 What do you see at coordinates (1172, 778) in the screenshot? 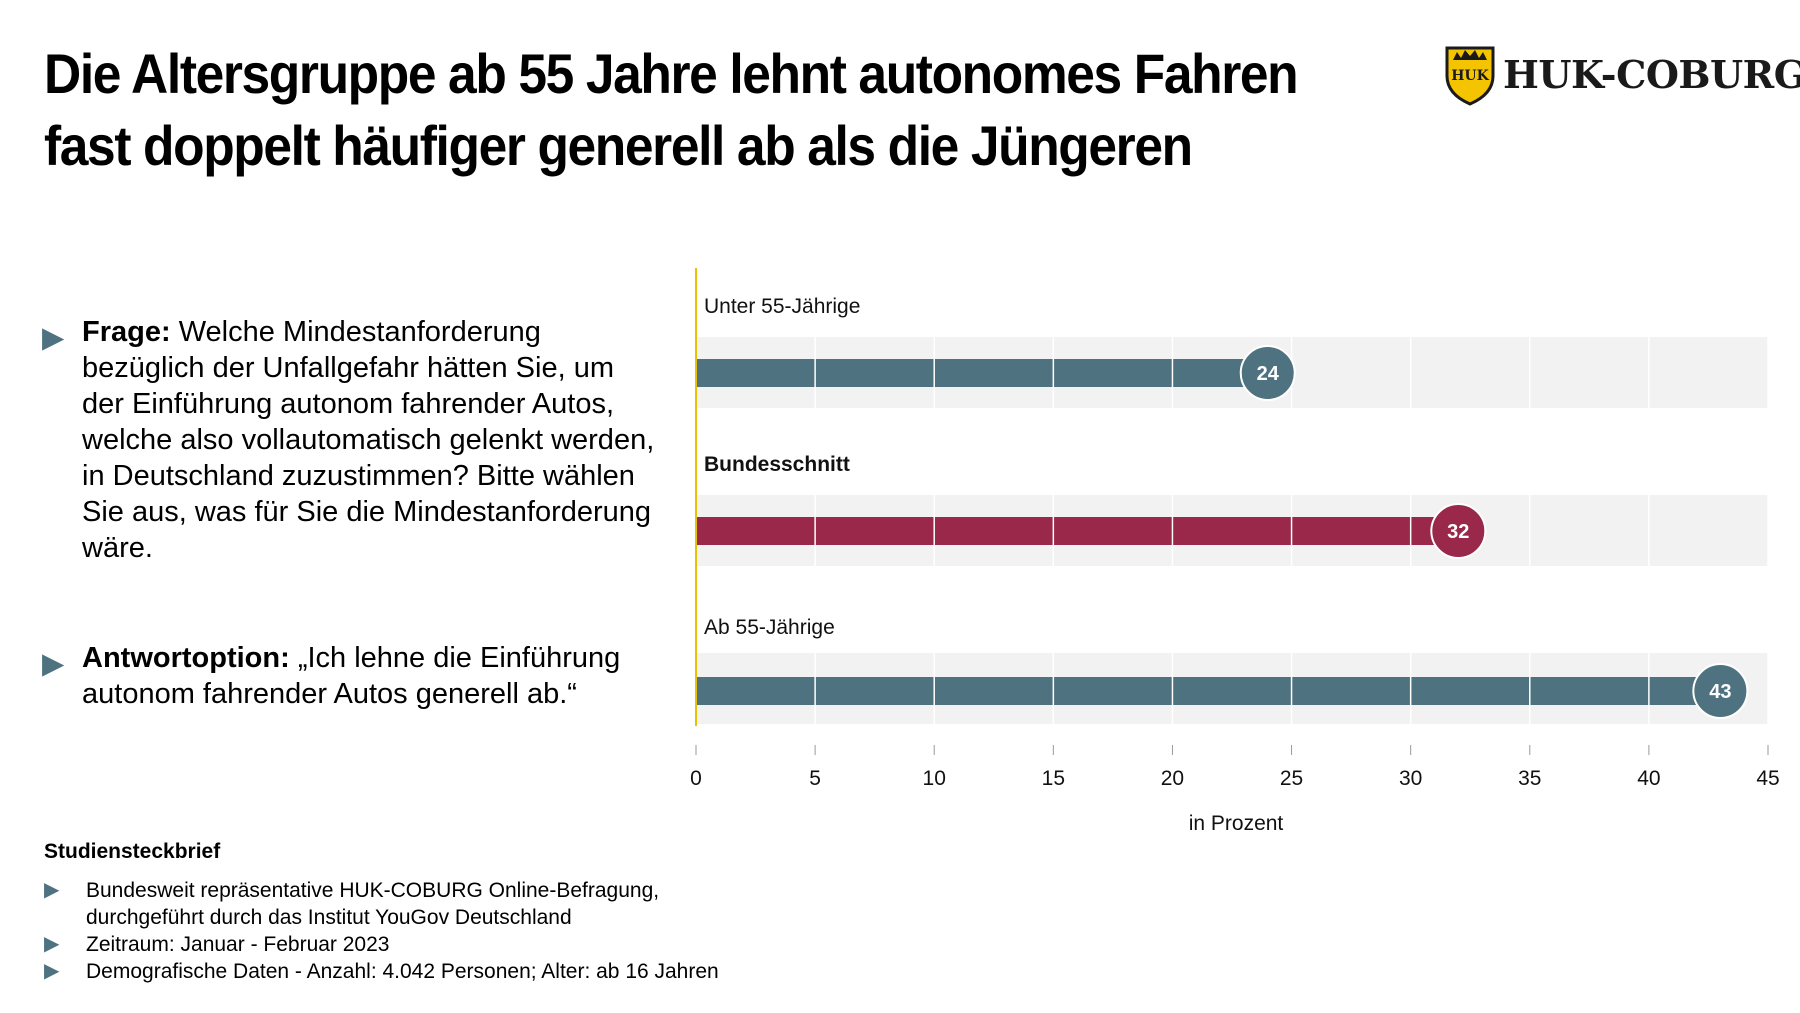
I see `tick-label: 20` at bounding box center [1172, 778].